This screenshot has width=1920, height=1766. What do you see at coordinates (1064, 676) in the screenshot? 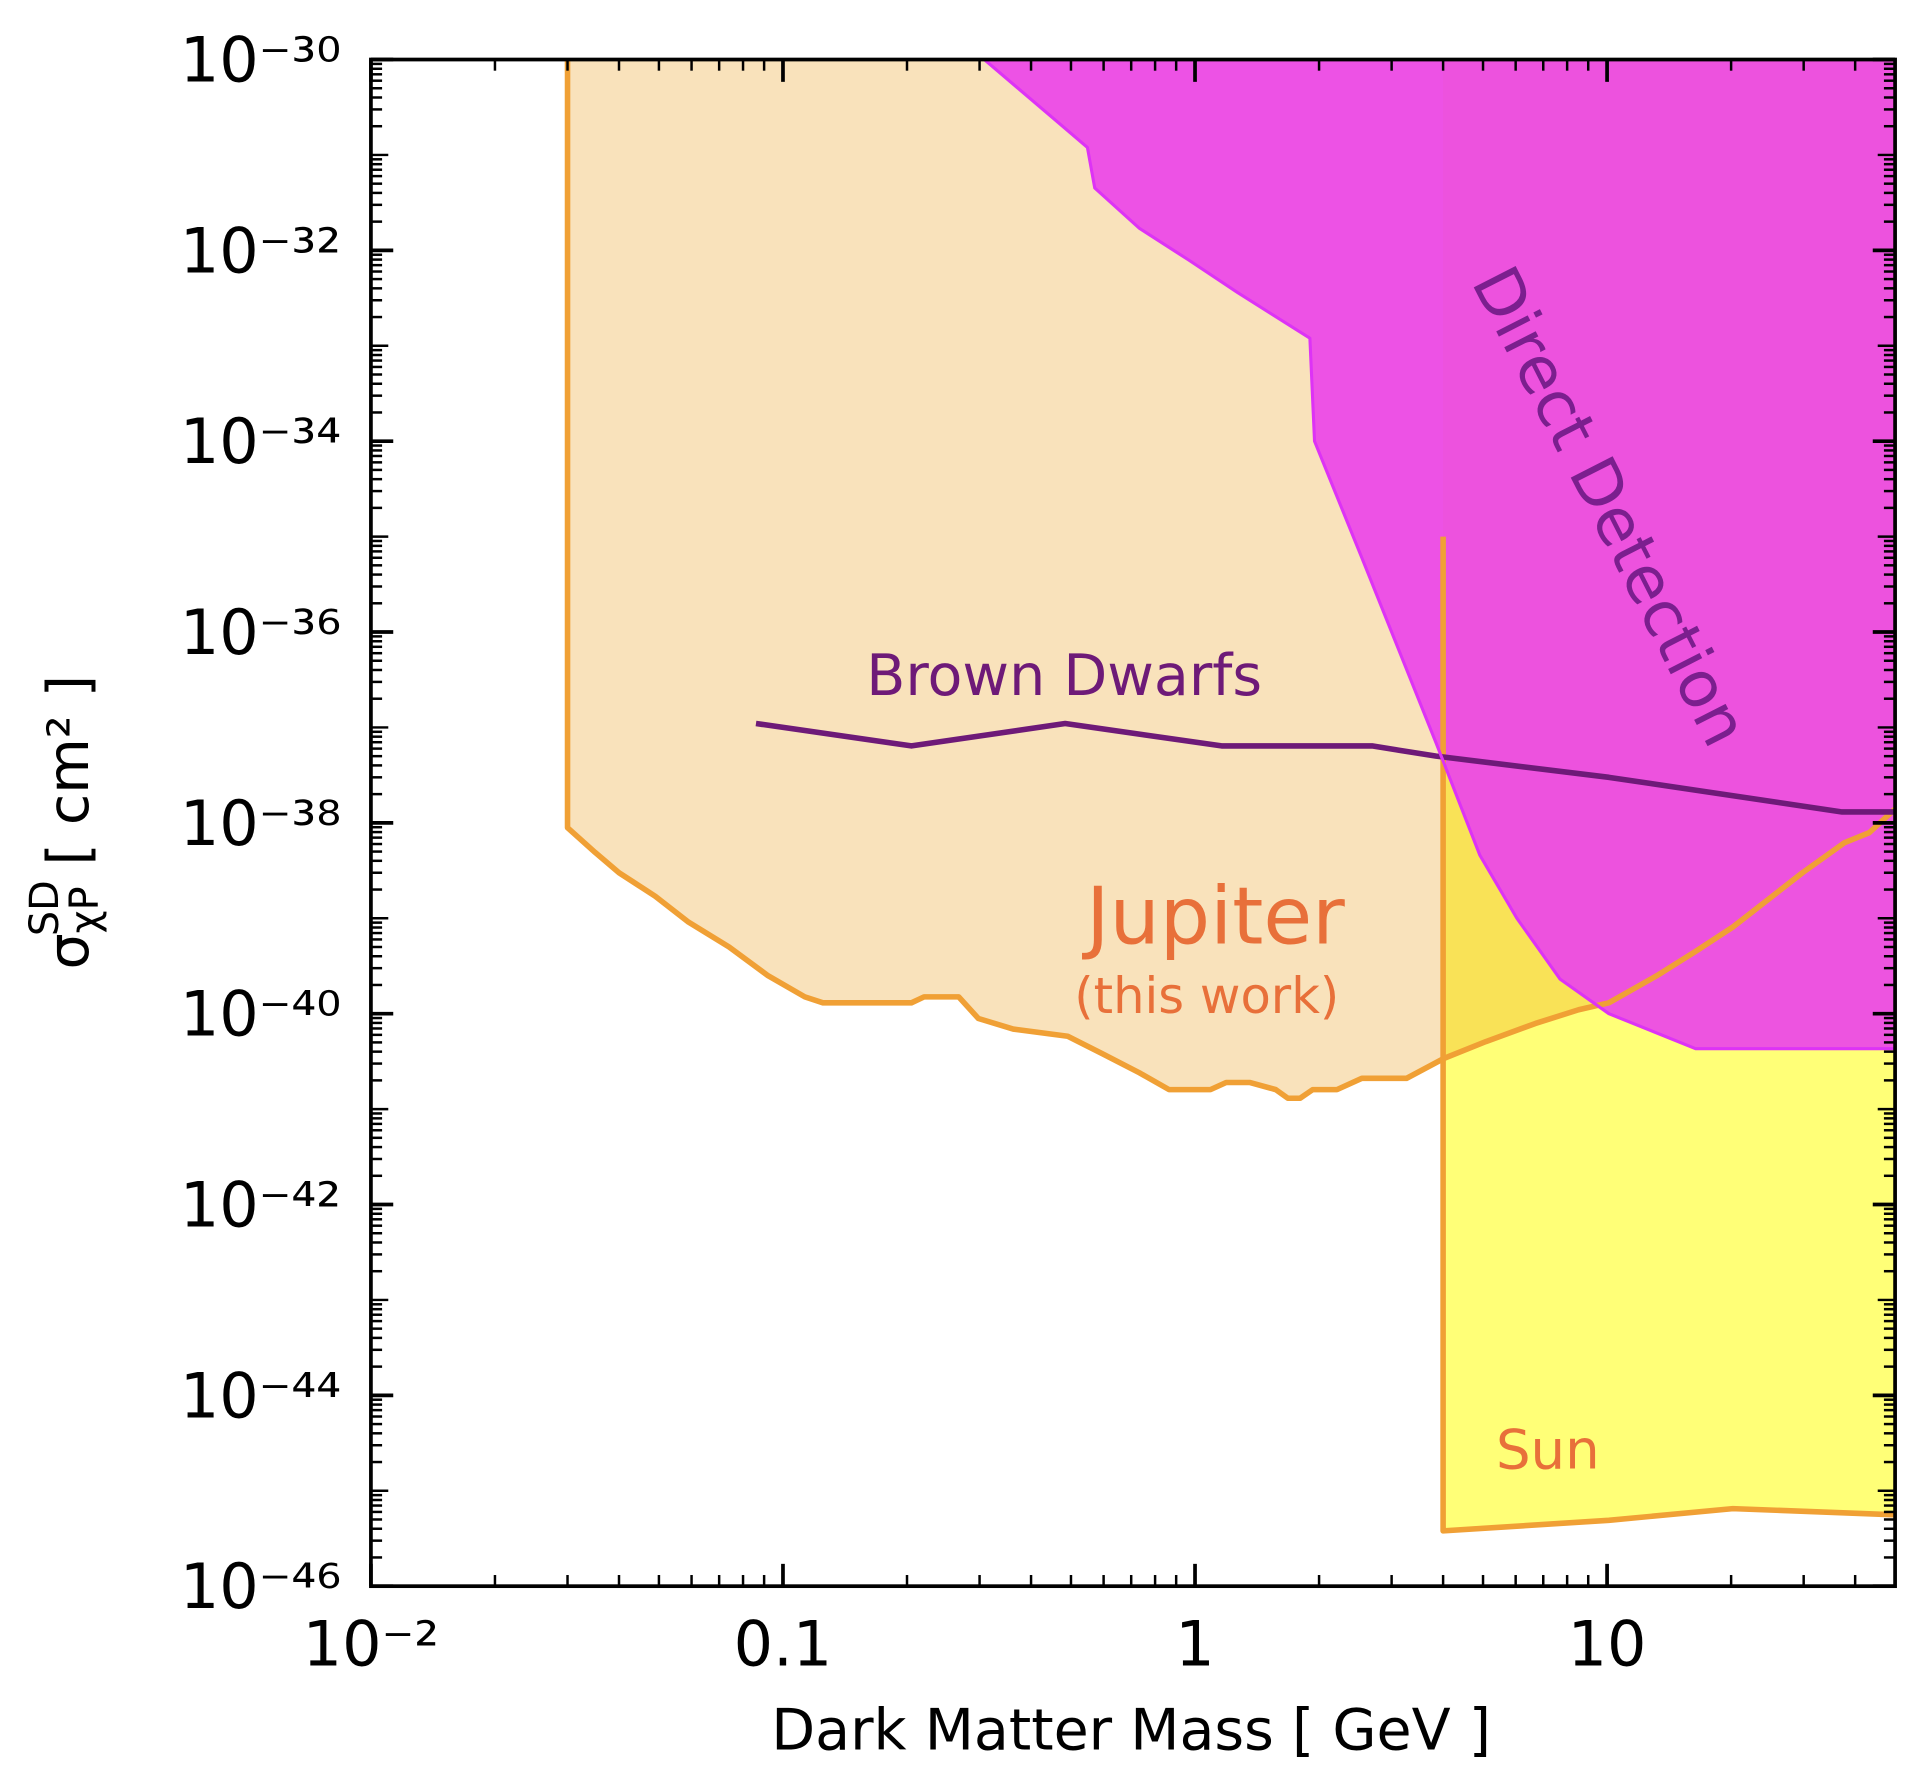
I see `series-annotation: Brown Dwarfs` at bounding box center [1064, 676].